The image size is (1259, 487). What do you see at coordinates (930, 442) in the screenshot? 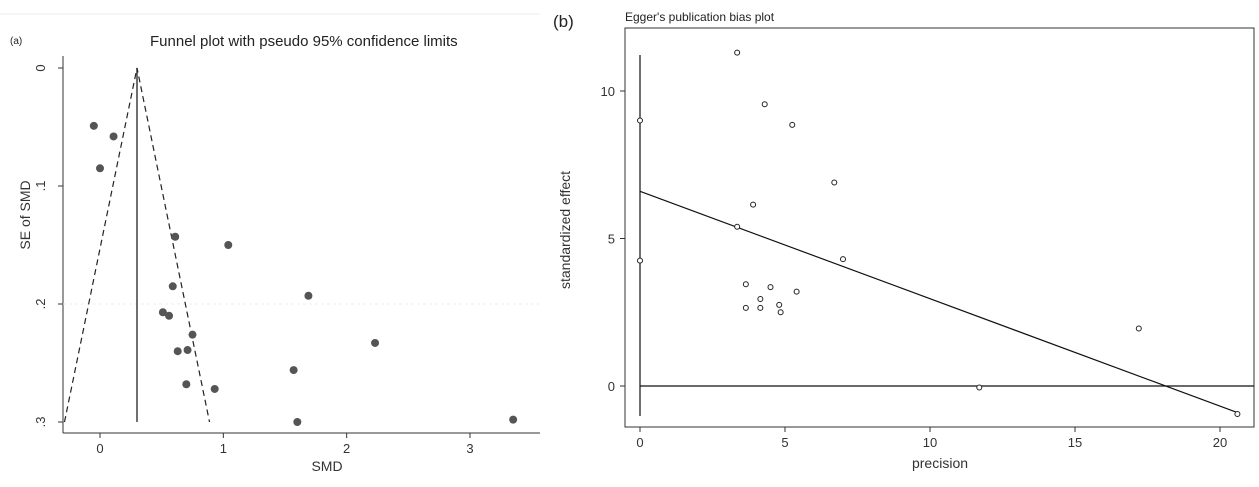
I see `x-tick-label: 10` at bounding box center [930, 442].